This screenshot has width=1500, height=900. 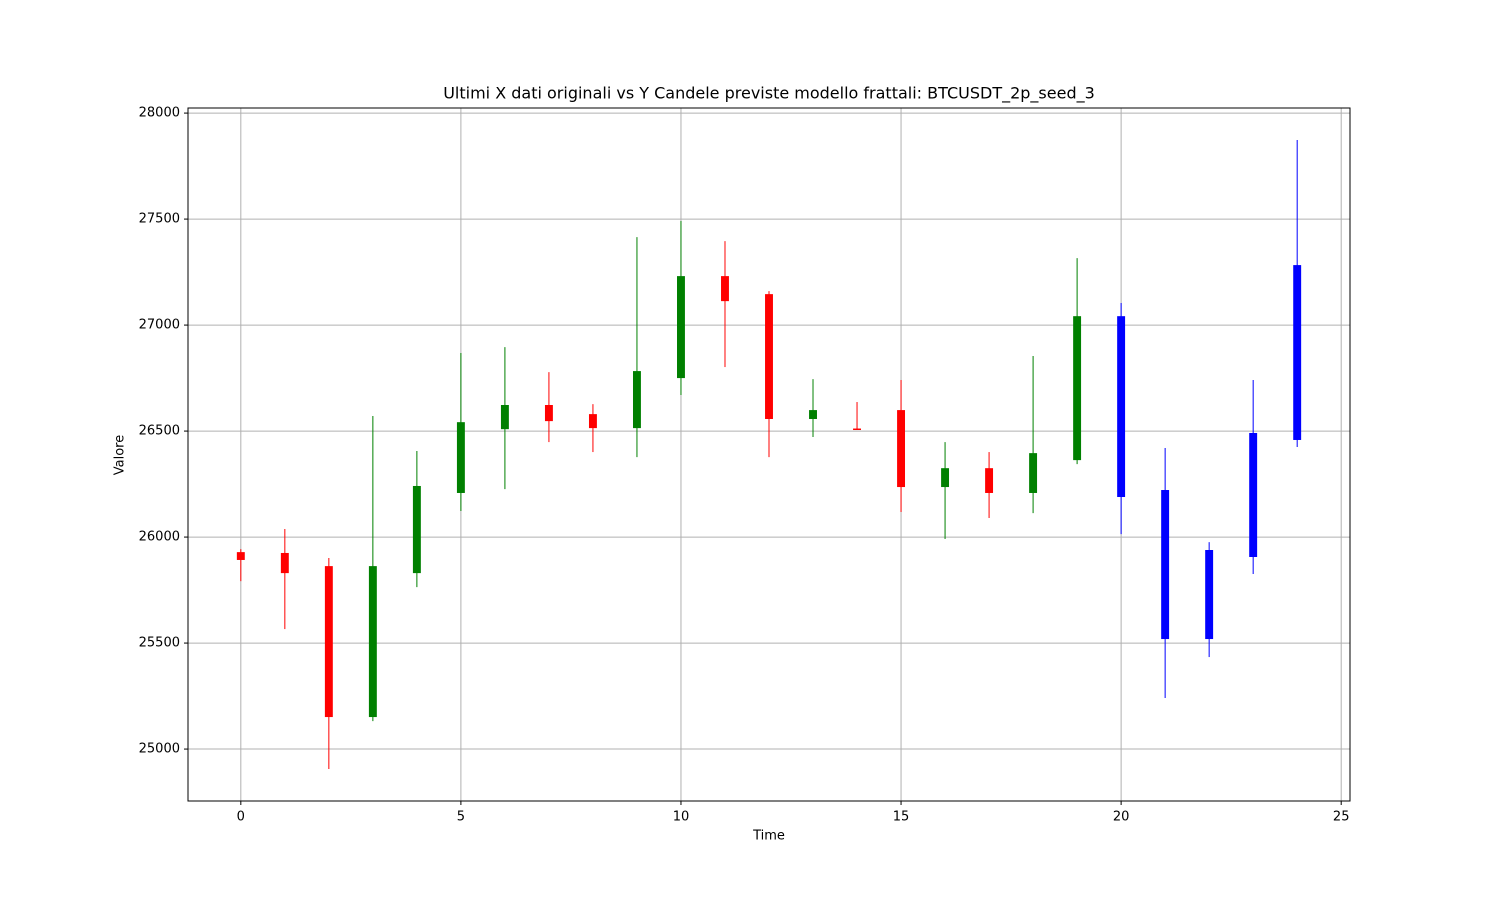 What do you see at coordinates (461, 817) in the screenshot?
I see `x-tick-label: 5` at bounding box center [461, 817].